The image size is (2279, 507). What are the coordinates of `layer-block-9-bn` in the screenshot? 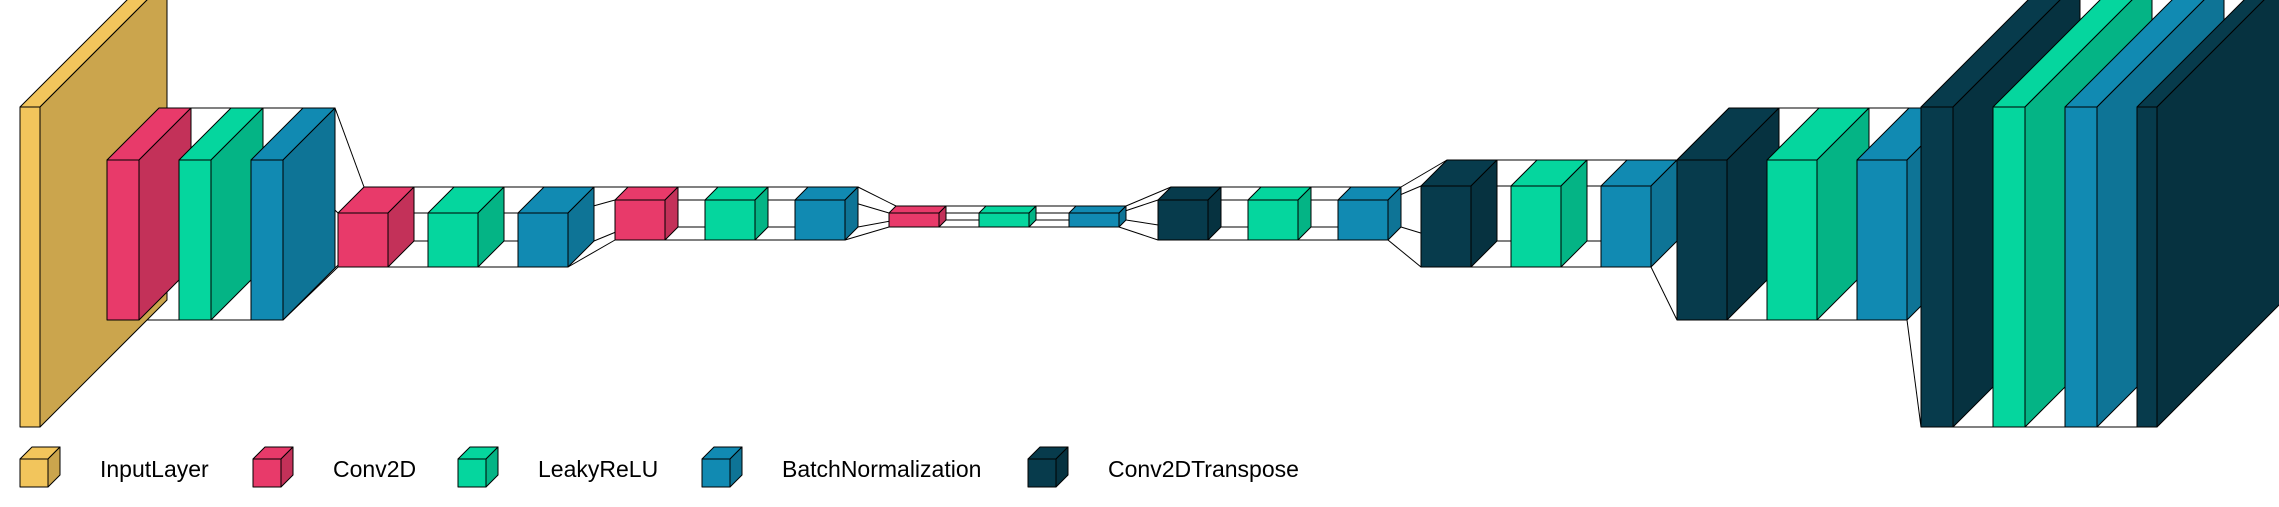 It's located at (826, 213).